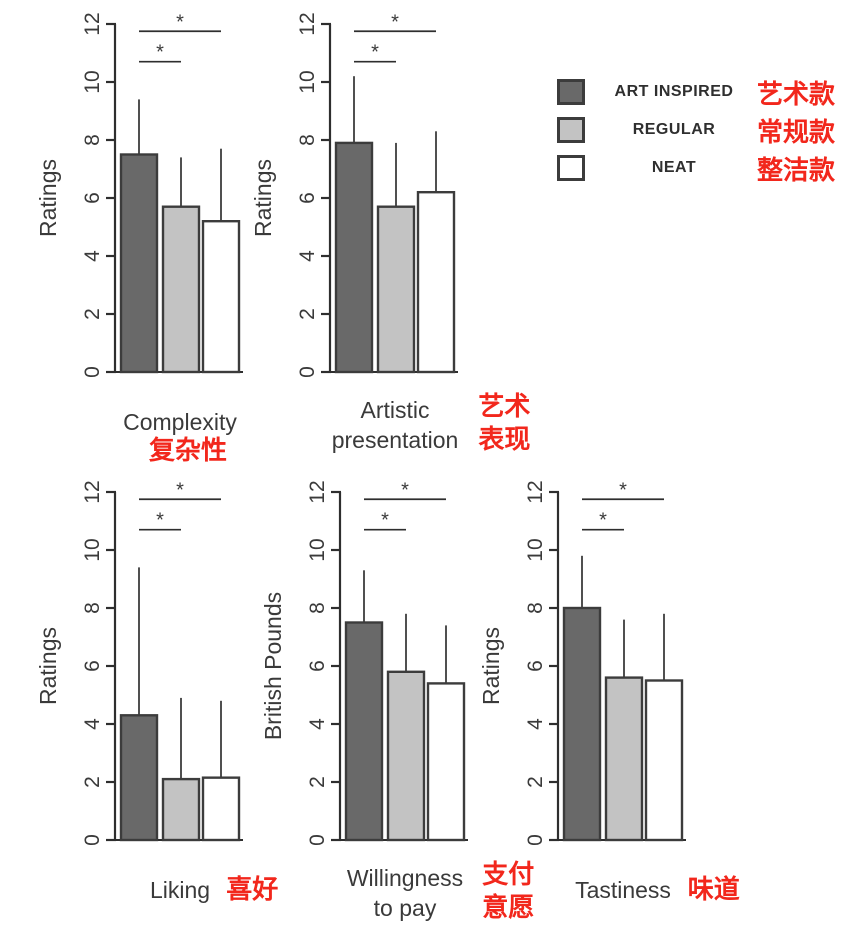 This screenshot has height=932, width=841. Describe the element at coordinates (395, 440) in the screenshot. I see `x-axis-label: presentation` at that location.